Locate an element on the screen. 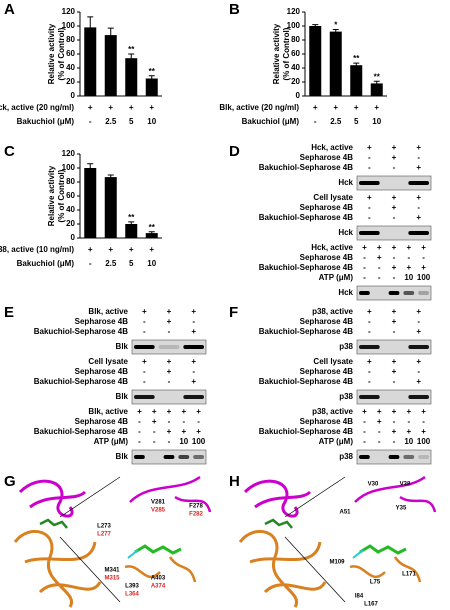 This screenshot has height=610, width=450. condition-mark: 10 is located at coordinates (376, 121).